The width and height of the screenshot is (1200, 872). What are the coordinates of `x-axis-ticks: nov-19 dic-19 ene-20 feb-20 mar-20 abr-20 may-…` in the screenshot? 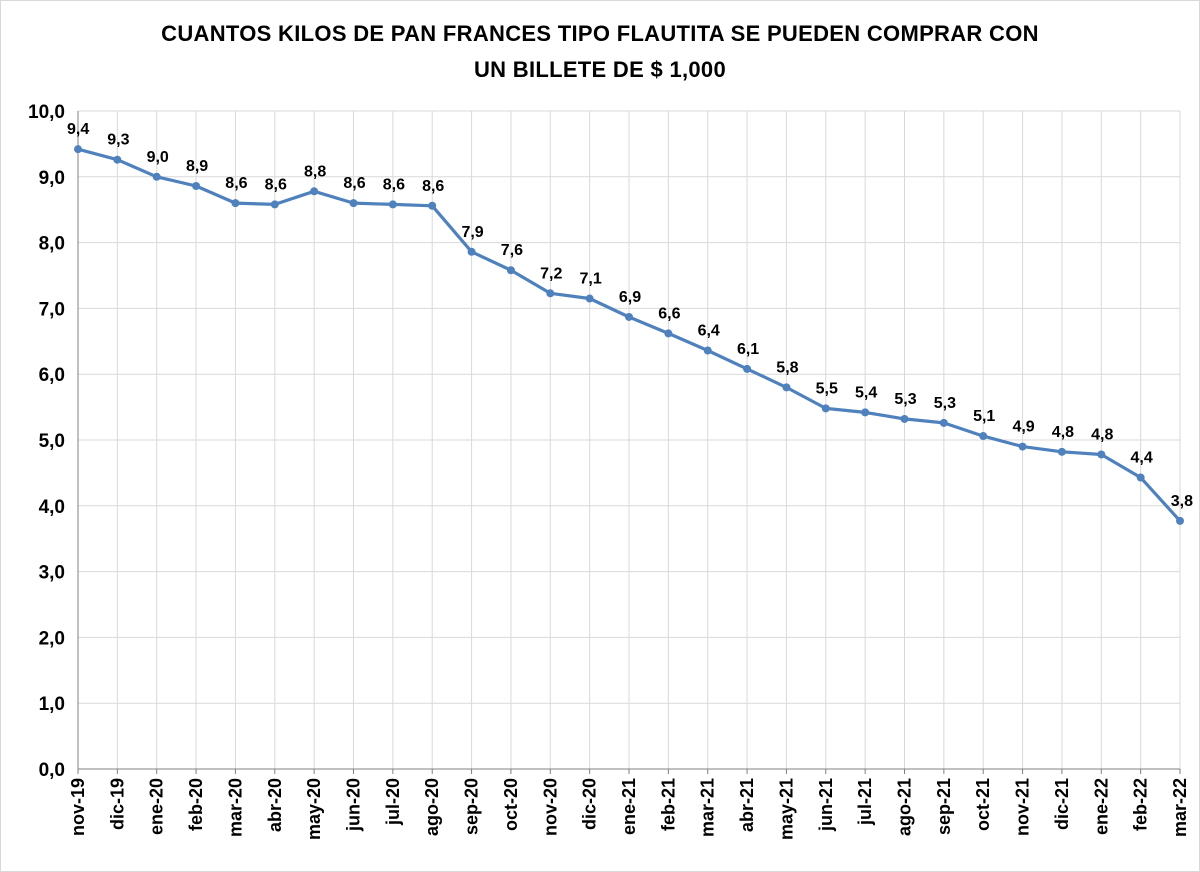 It's located at (629, 809).